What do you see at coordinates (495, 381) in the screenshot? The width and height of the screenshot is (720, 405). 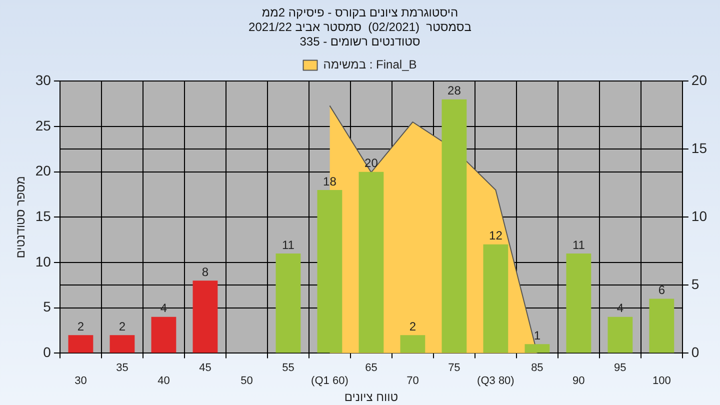 I see `x-tick-label: (Q3 80)` at bounding box center [495, 381].